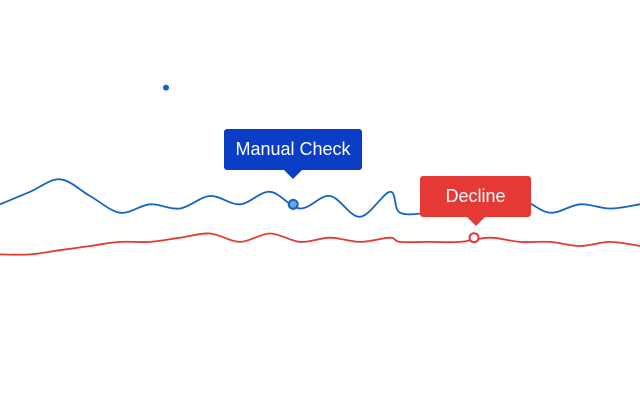 Image resolution: width=640 pixels, height=417 pixels. I want to click on annotation-manual-check: Manual Check, so click(293, 149).